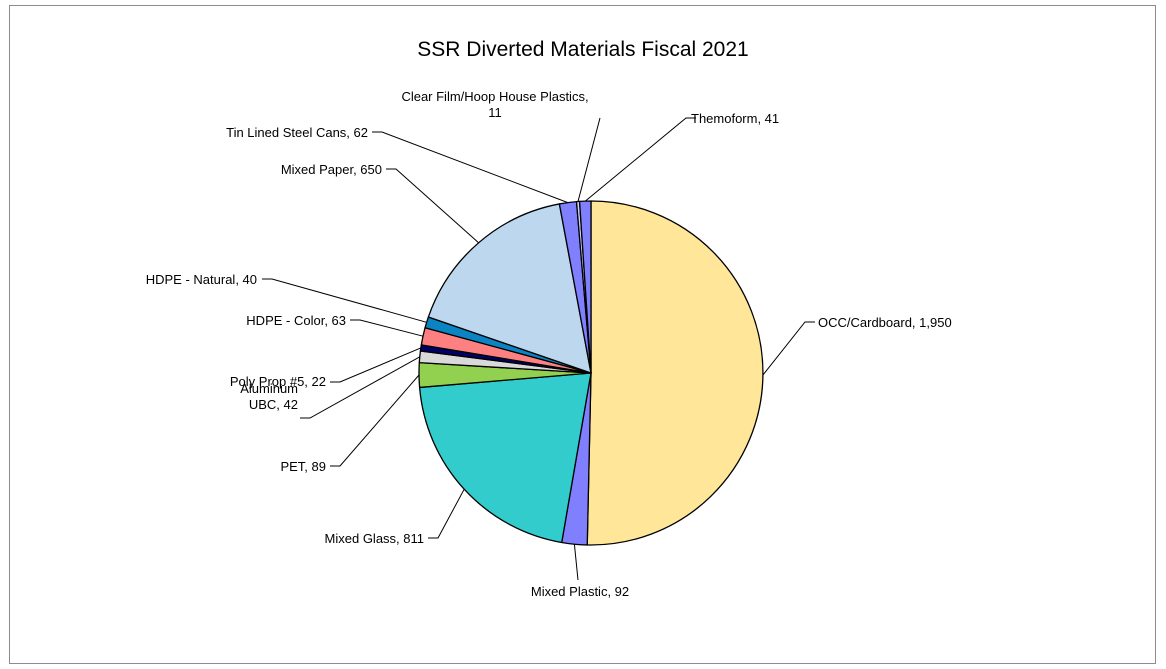  I want to click on data-label-6: HDPE - Color, 63, so click(296, 320).